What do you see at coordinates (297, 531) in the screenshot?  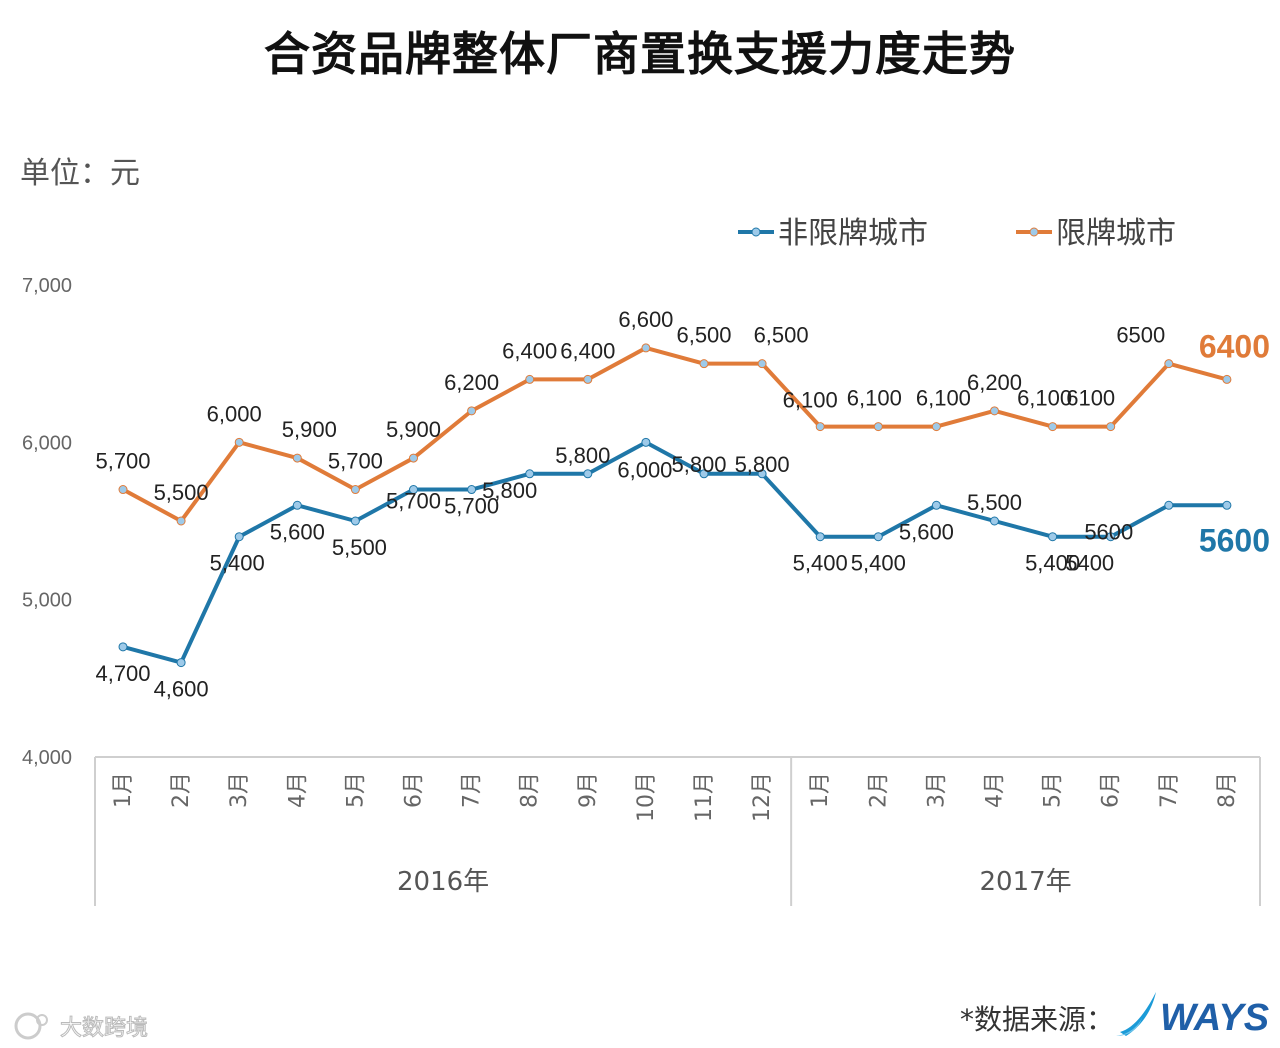 I see `data-label-unrestricted: 5,600` at bounding box center [297, 531].